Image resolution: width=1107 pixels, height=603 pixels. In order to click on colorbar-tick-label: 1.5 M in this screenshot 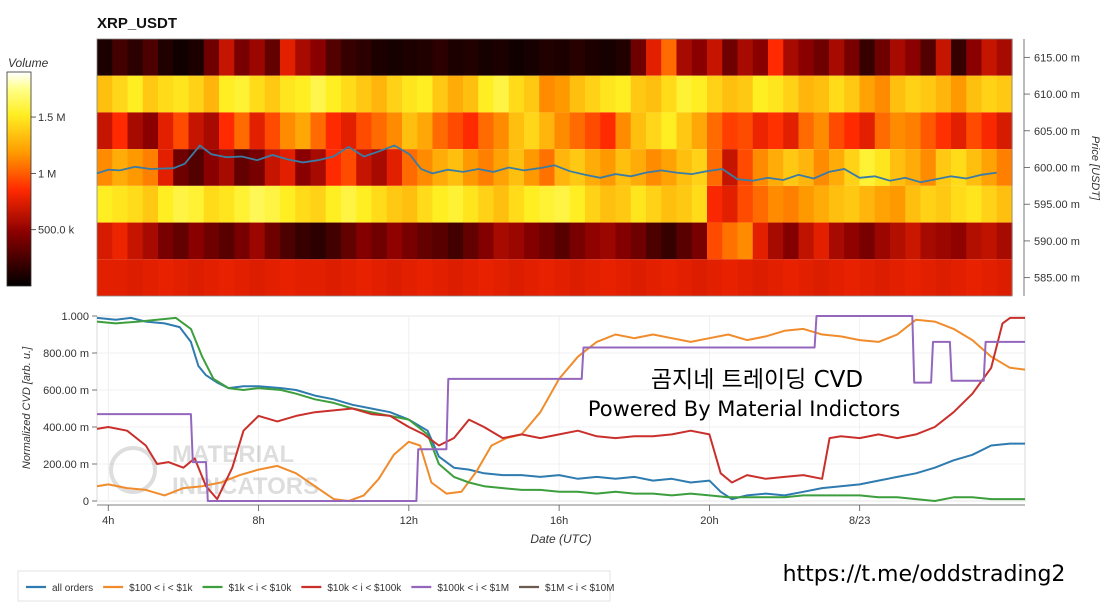, I will do `click(52, 118)`.